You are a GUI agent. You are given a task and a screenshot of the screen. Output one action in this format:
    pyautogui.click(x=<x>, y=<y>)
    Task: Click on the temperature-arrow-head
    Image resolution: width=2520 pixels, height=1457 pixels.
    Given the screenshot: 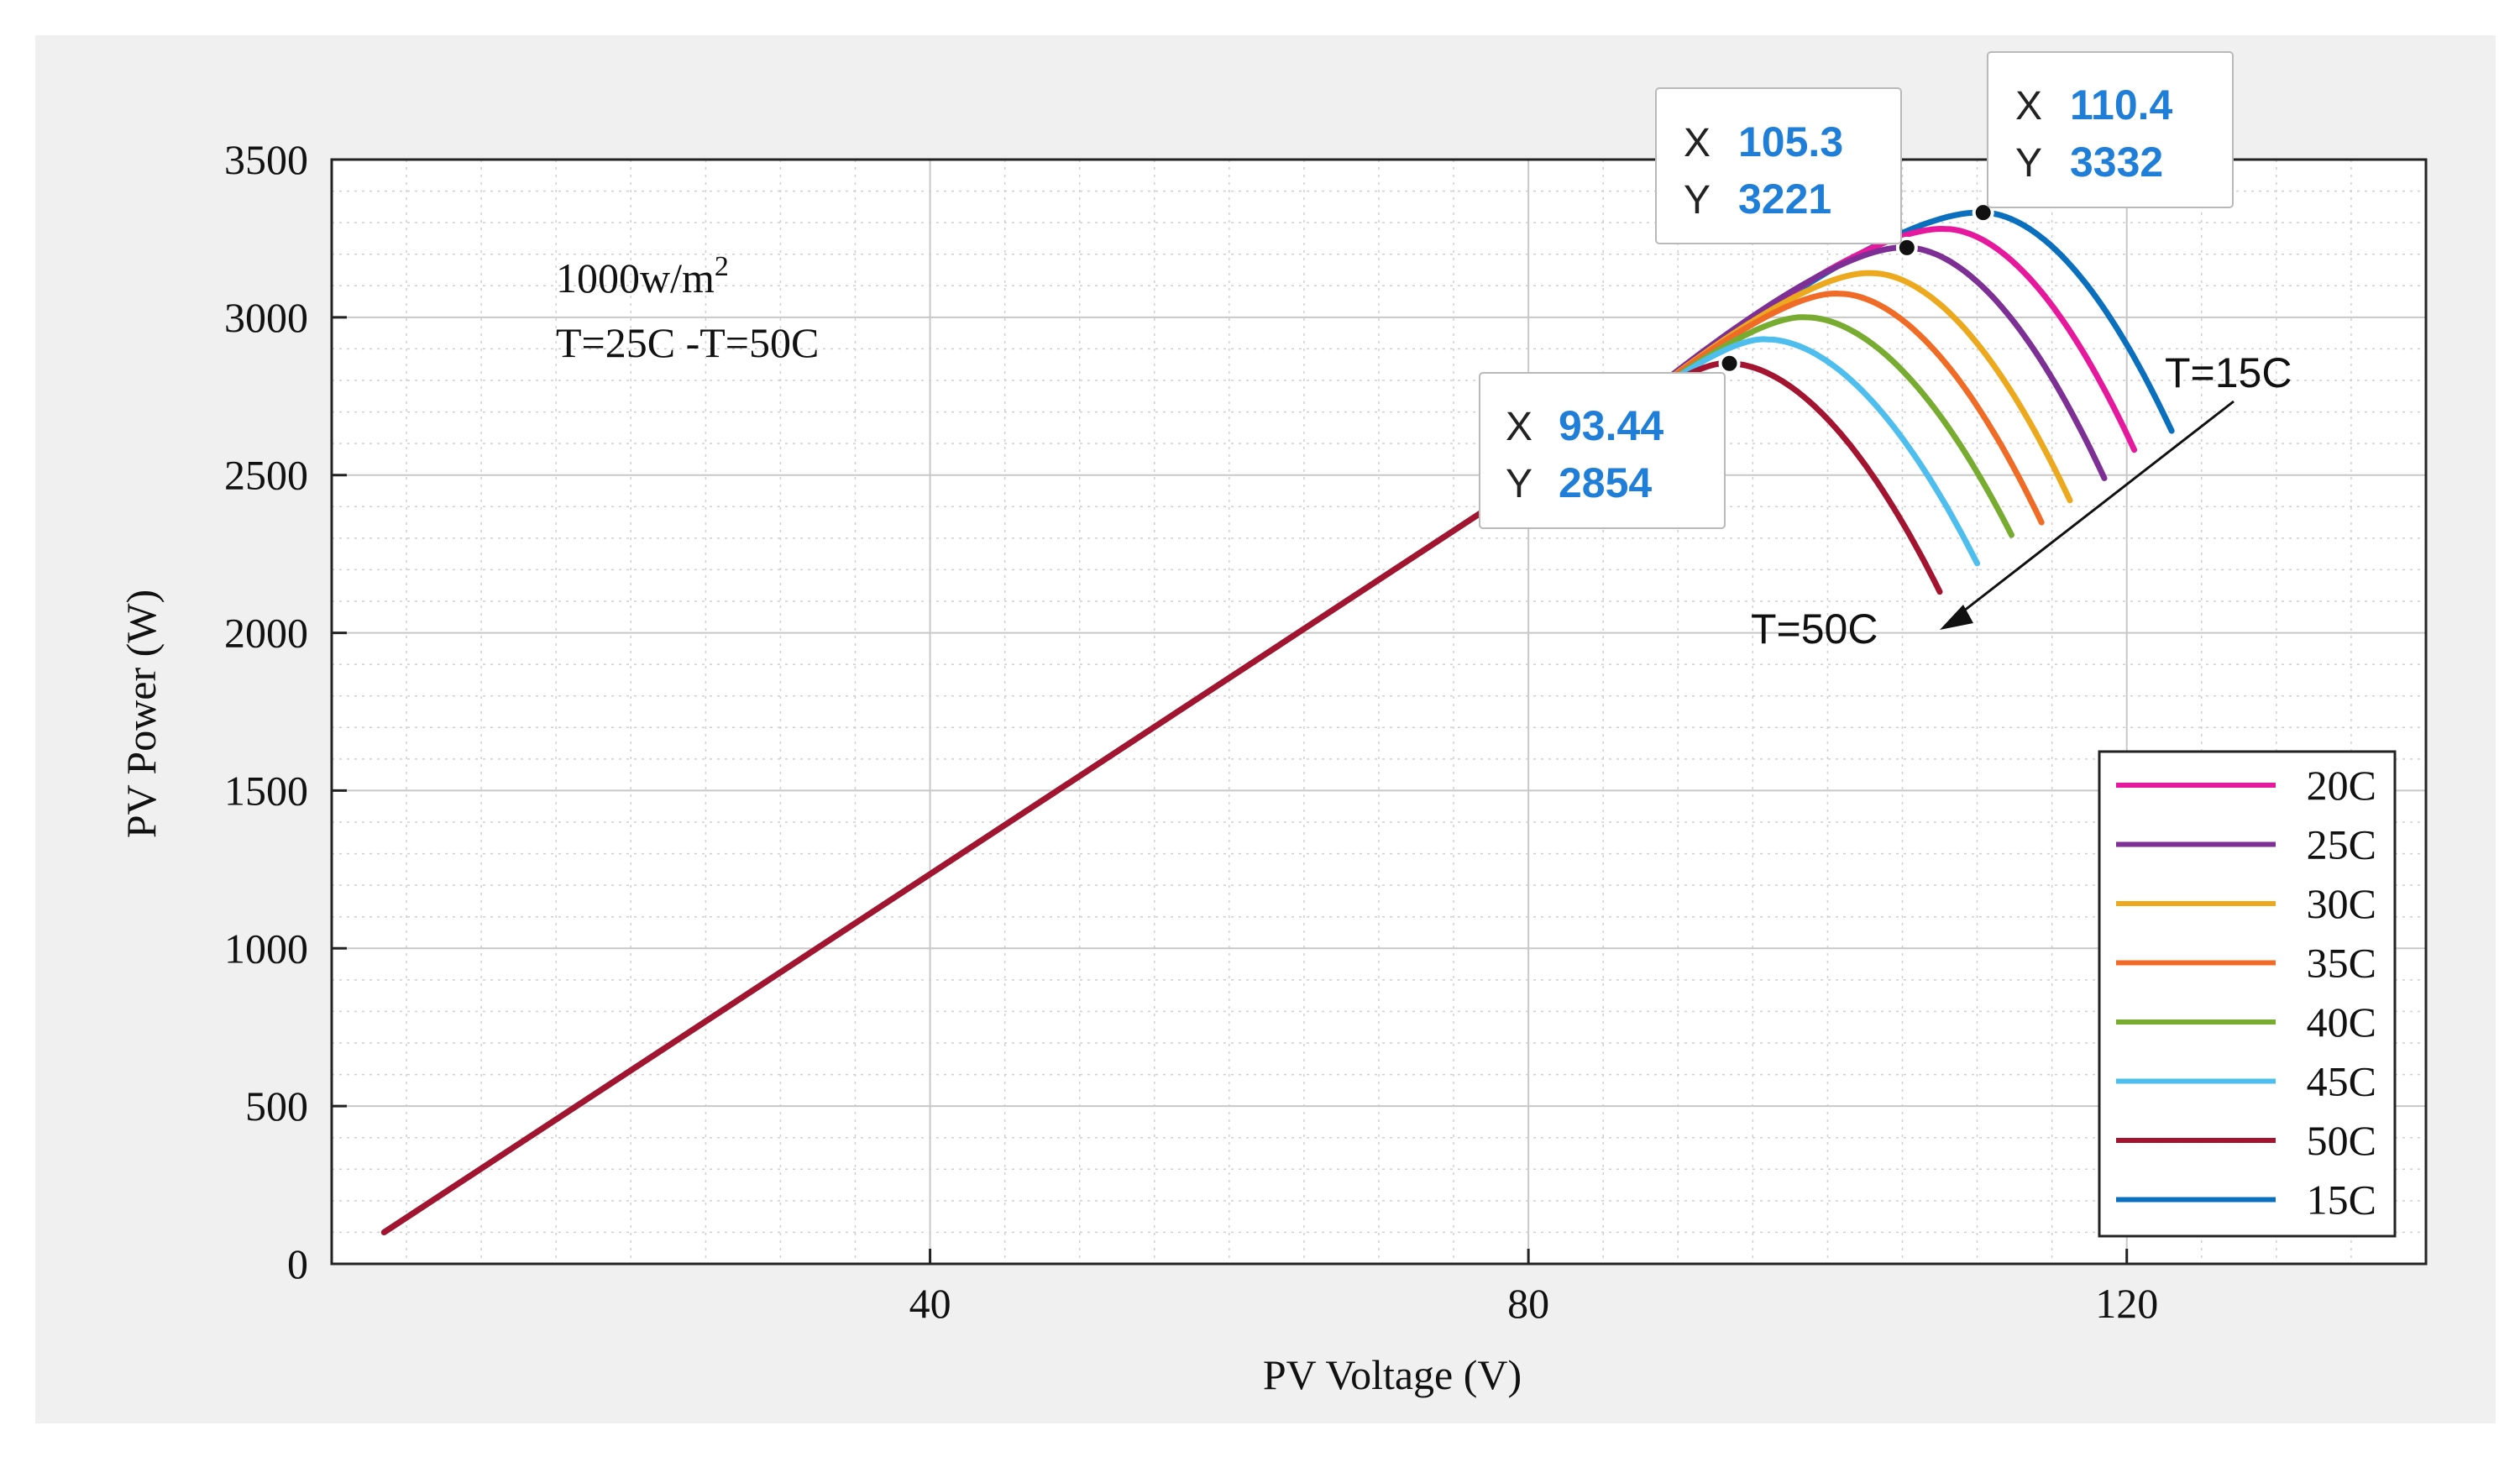 What is the action you would take?
    pyautogui.click(x=1956, y=617)
    